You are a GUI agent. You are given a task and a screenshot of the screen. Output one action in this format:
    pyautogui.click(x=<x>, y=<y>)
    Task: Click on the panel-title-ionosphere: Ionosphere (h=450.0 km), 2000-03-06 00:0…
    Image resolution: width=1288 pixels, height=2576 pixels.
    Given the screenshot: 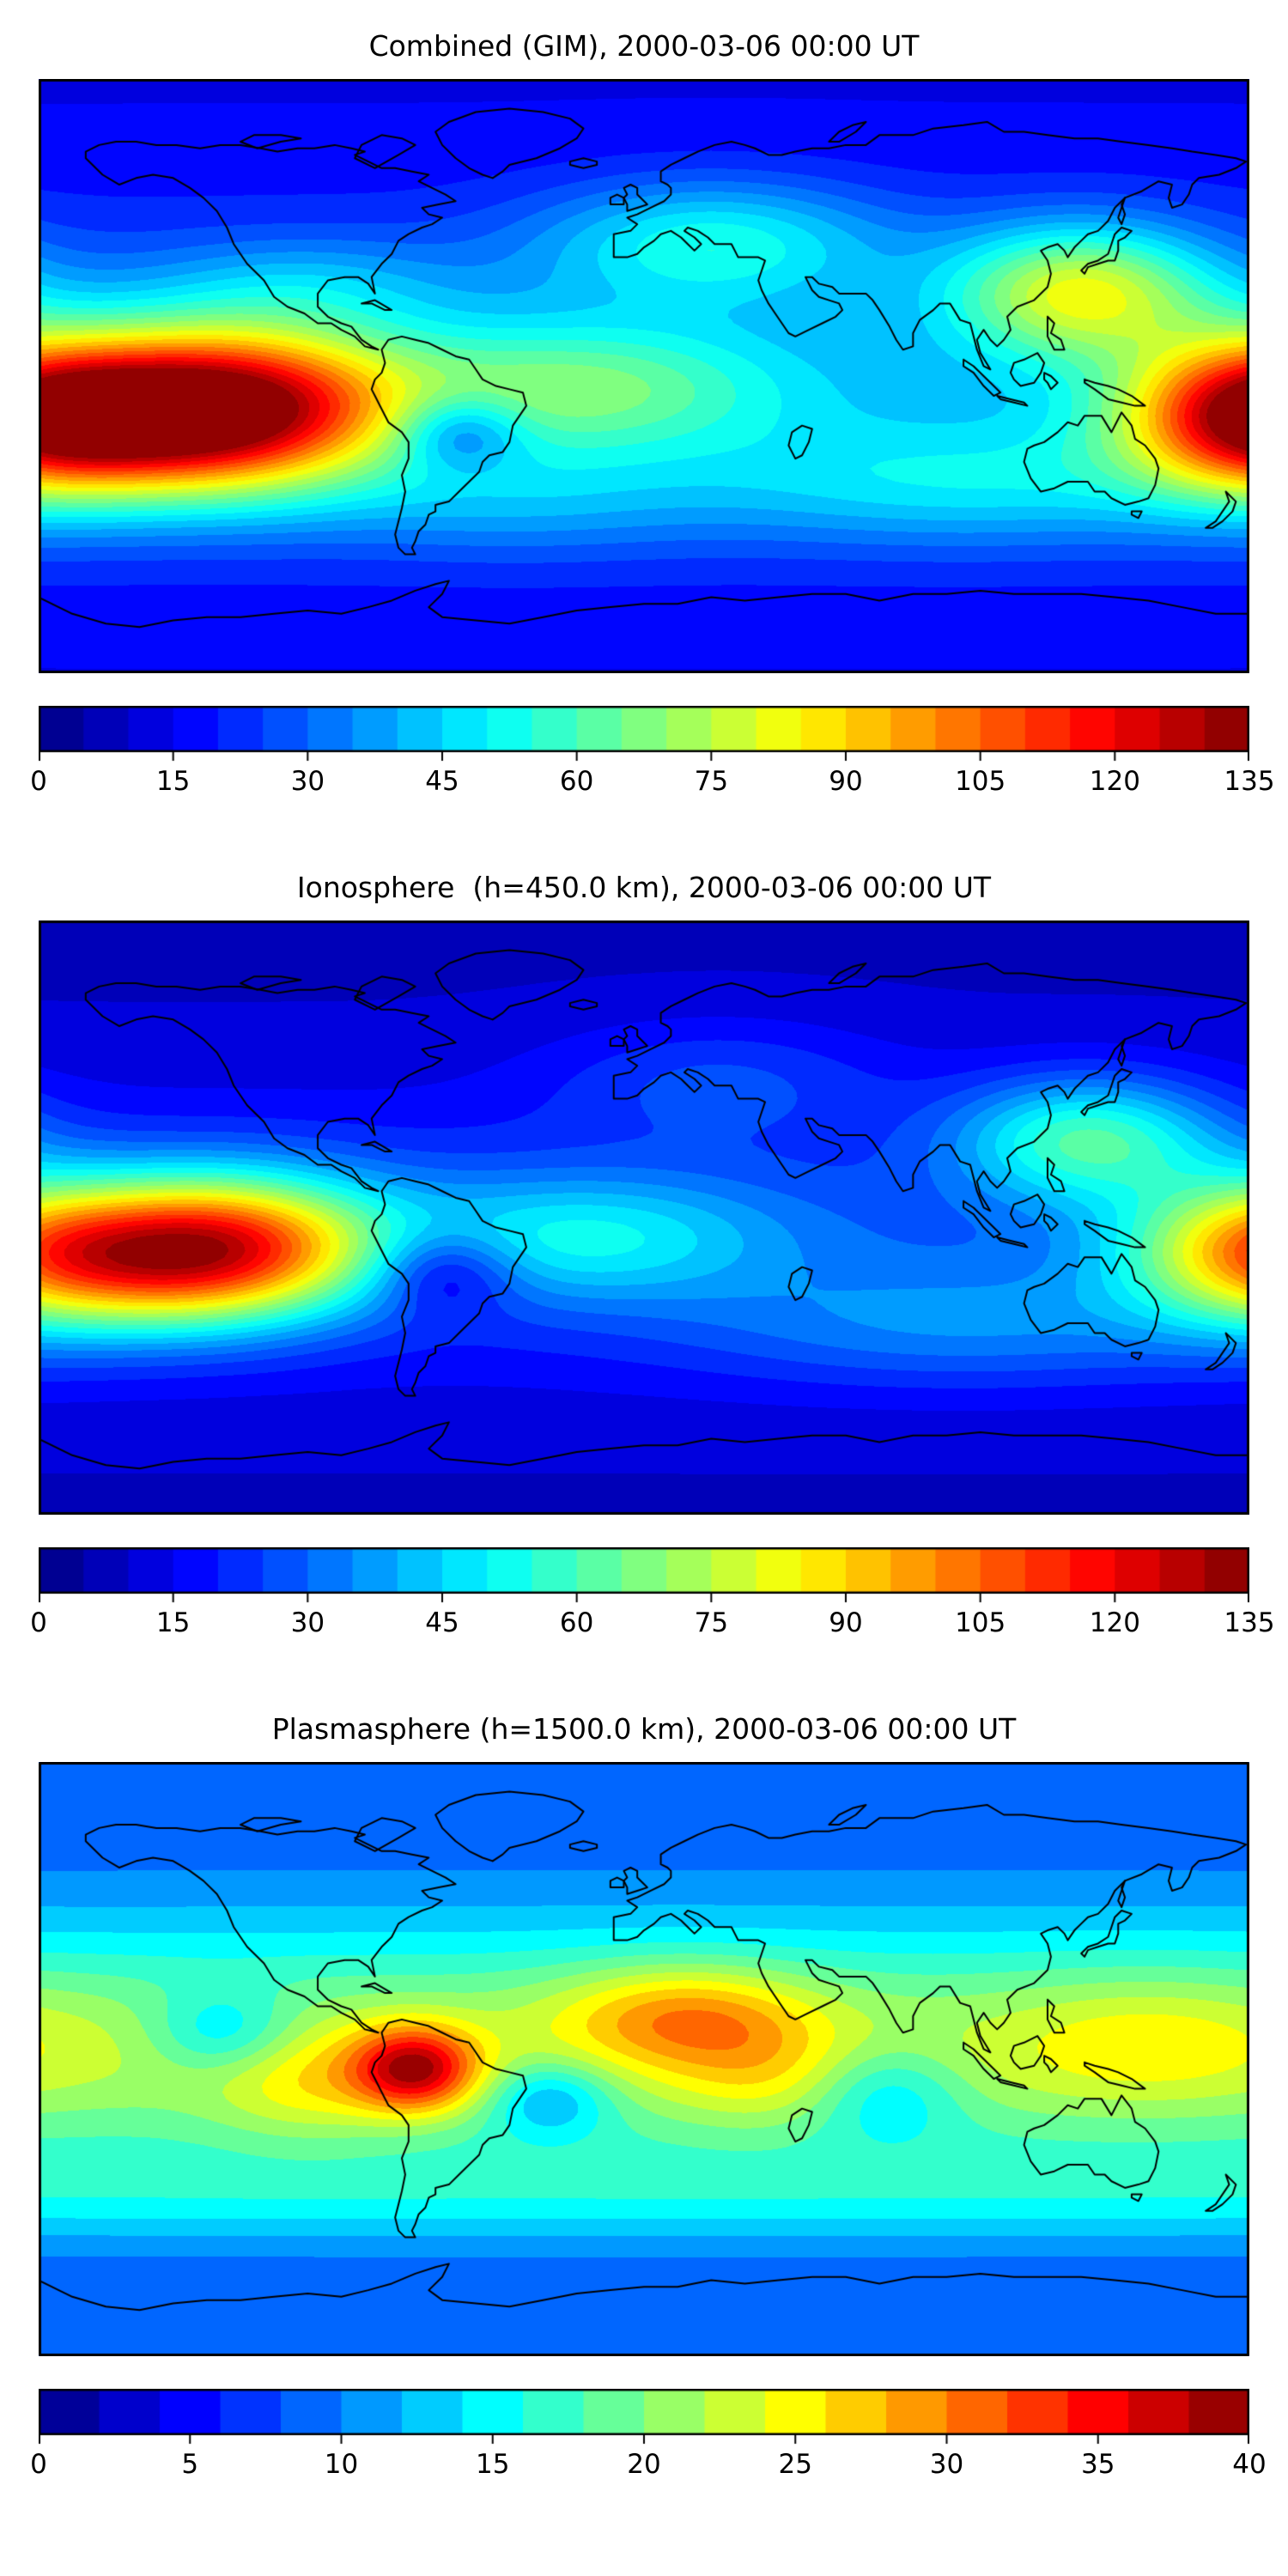 What is the action you would take?
    pyautogui.click(x=644, y=888)
    